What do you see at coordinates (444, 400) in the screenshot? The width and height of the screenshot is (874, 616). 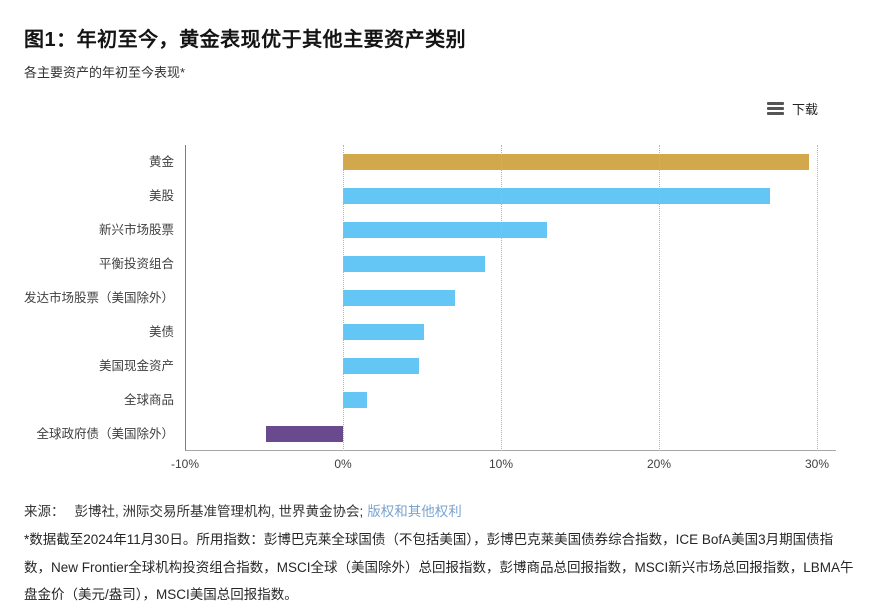 I see `chart-row: 全球商品` at bounding box center [444, 400].